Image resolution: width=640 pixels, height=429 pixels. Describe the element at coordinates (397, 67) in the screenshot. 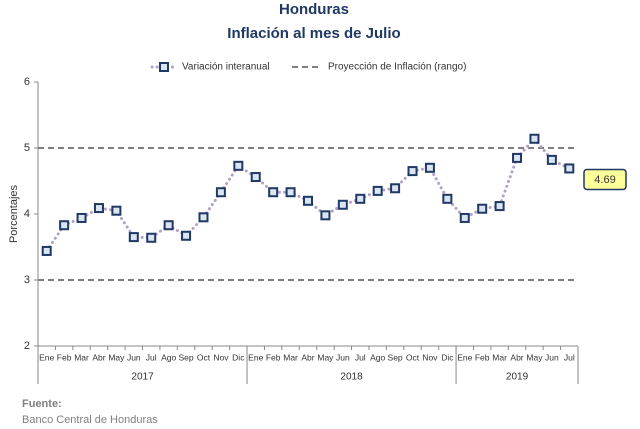

I see `legend-label: Proyección de Inflación (rango)` at that location.